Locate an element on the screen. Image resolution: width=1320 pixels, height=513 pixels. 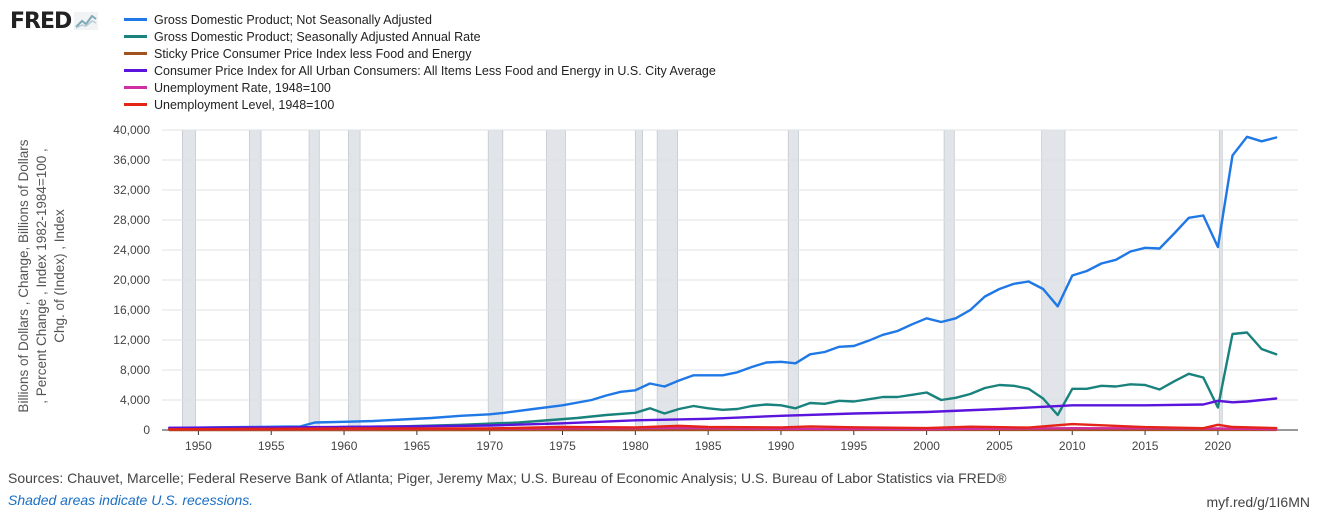
legend-item-6: Unemployment Level, 1948=100 is located at coordinates (420, 104).